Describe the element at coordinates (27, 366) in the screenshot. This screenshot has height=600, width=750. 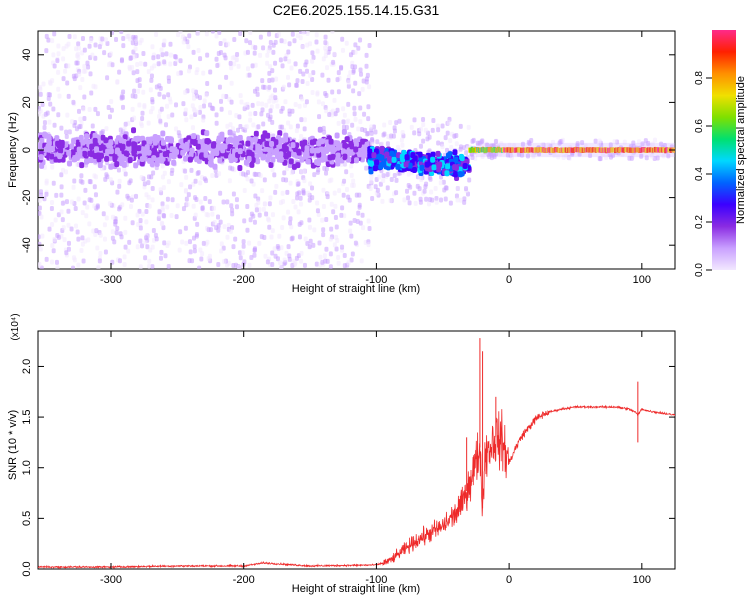
I see `y-tick-label: 2.0` at that location.